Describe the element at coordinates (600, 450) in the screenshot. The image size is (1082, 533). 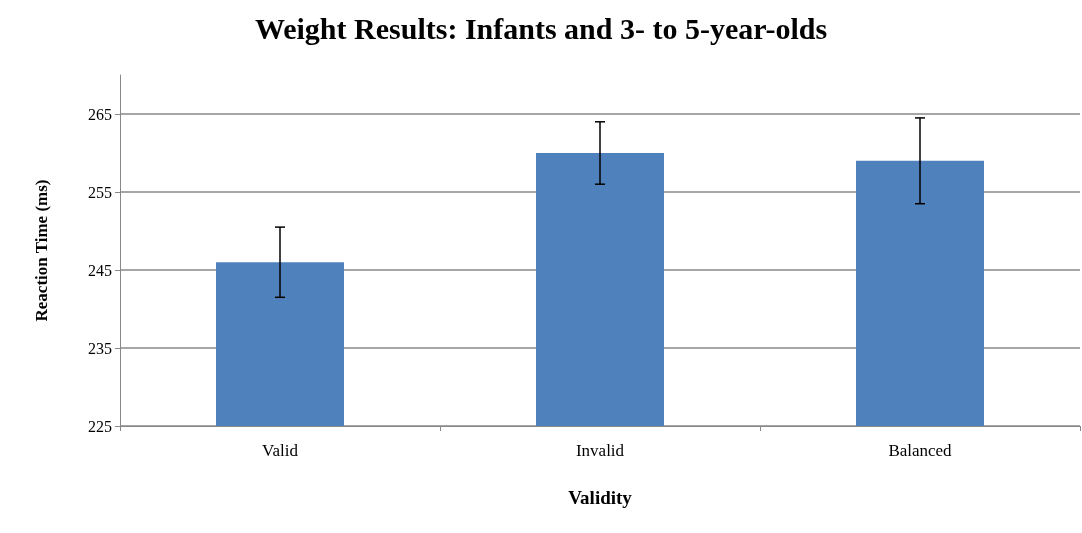
I see `x-tick-label: Invalid` at that location.